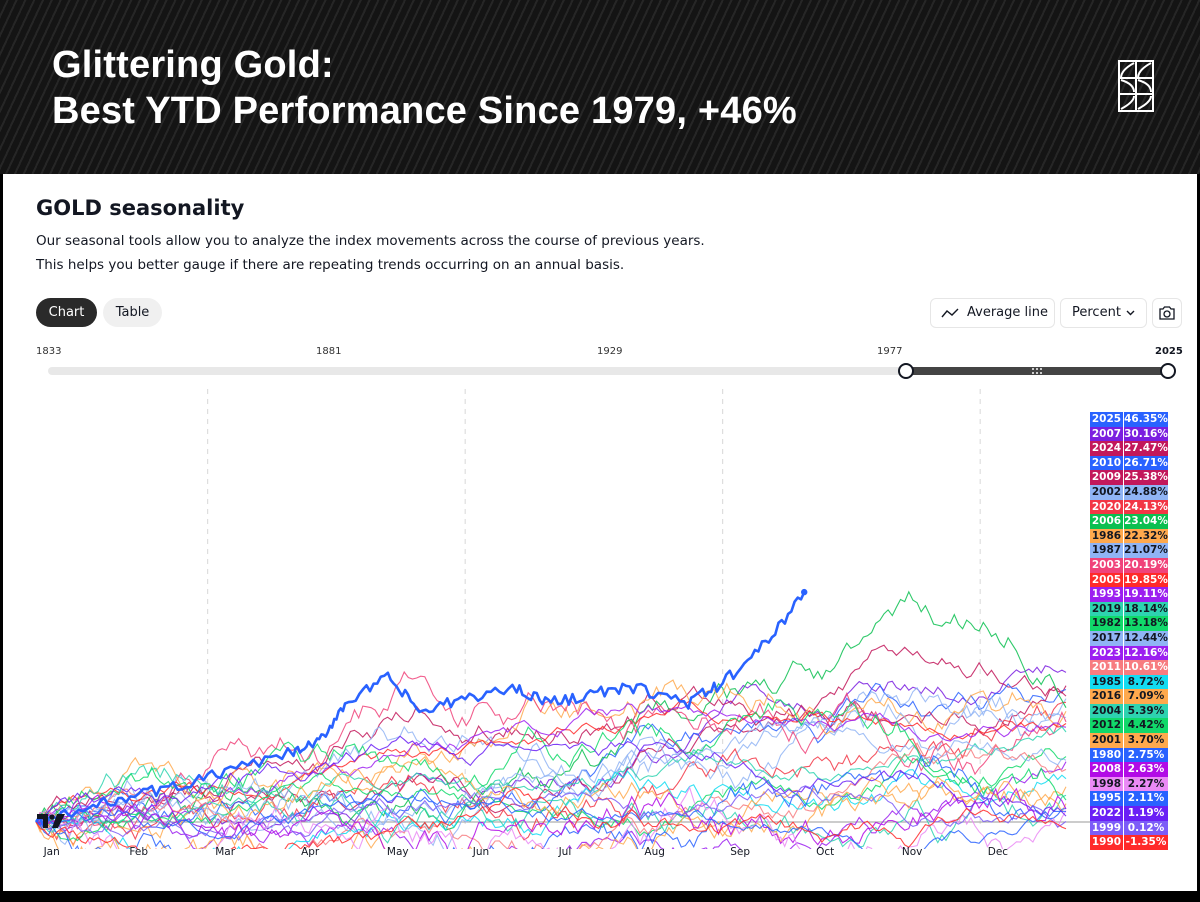 The image size is (1200, 902). Describe the element at coordinates (1146, 594) in the screenshot. I see `legend-value: 19.11%` at that location.